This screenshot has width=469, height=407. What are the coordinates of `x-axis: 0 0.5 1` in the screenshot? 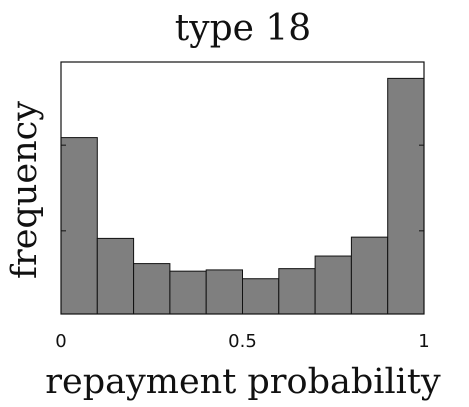 It's located at (242, 330).